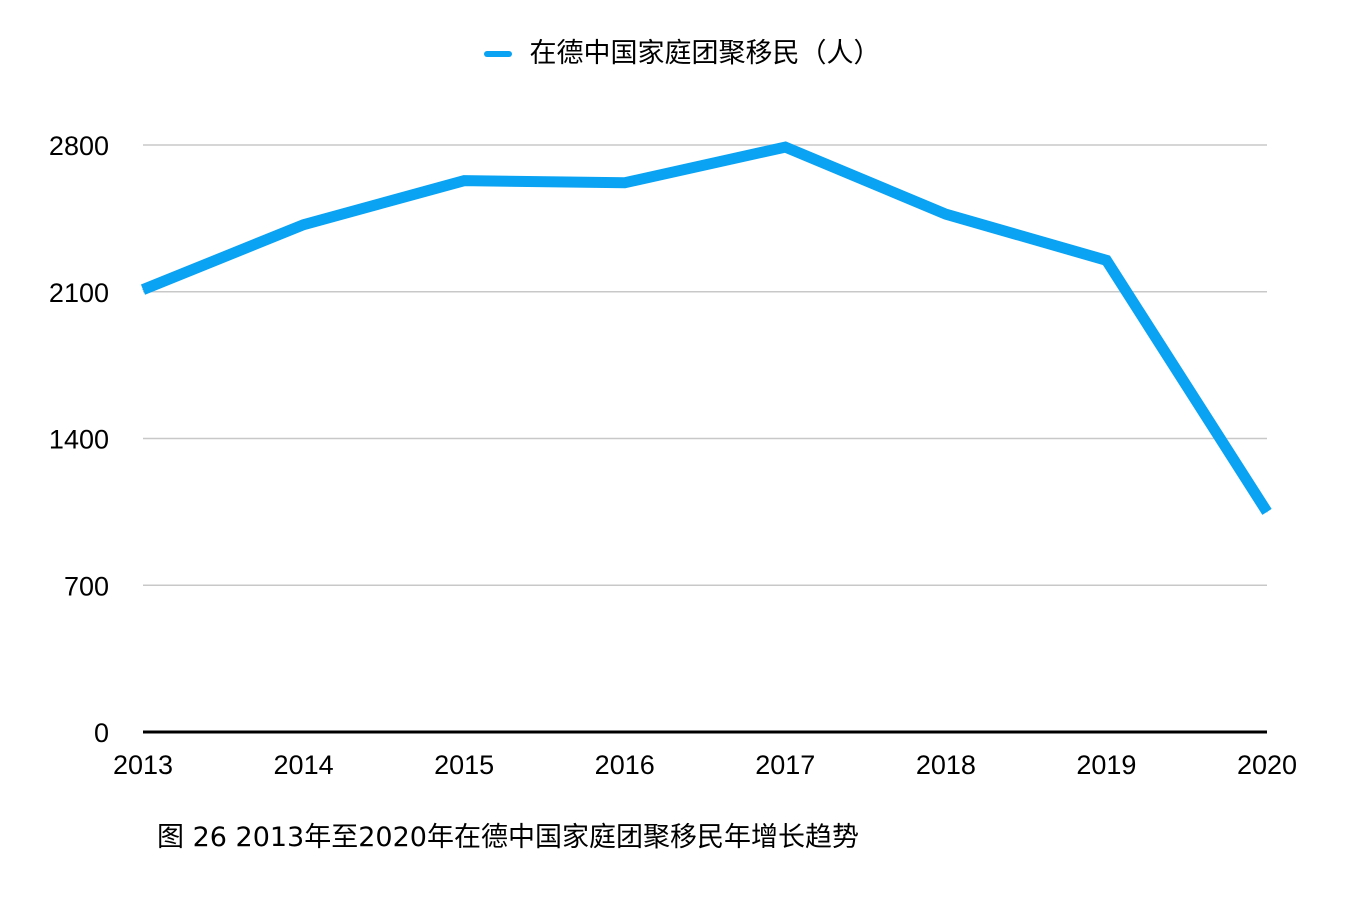 The image size is (1364, 898). I want to click on y-tick-label: 2800, so click(79, 146).